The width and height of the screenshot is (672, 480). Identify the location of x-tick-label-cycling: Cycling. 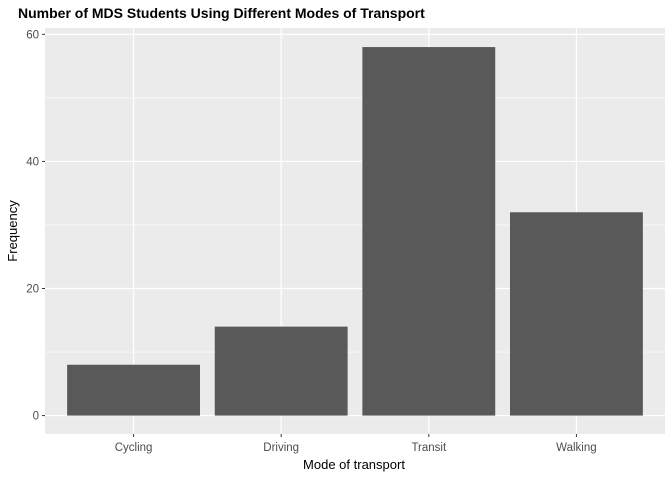
(134, 448).